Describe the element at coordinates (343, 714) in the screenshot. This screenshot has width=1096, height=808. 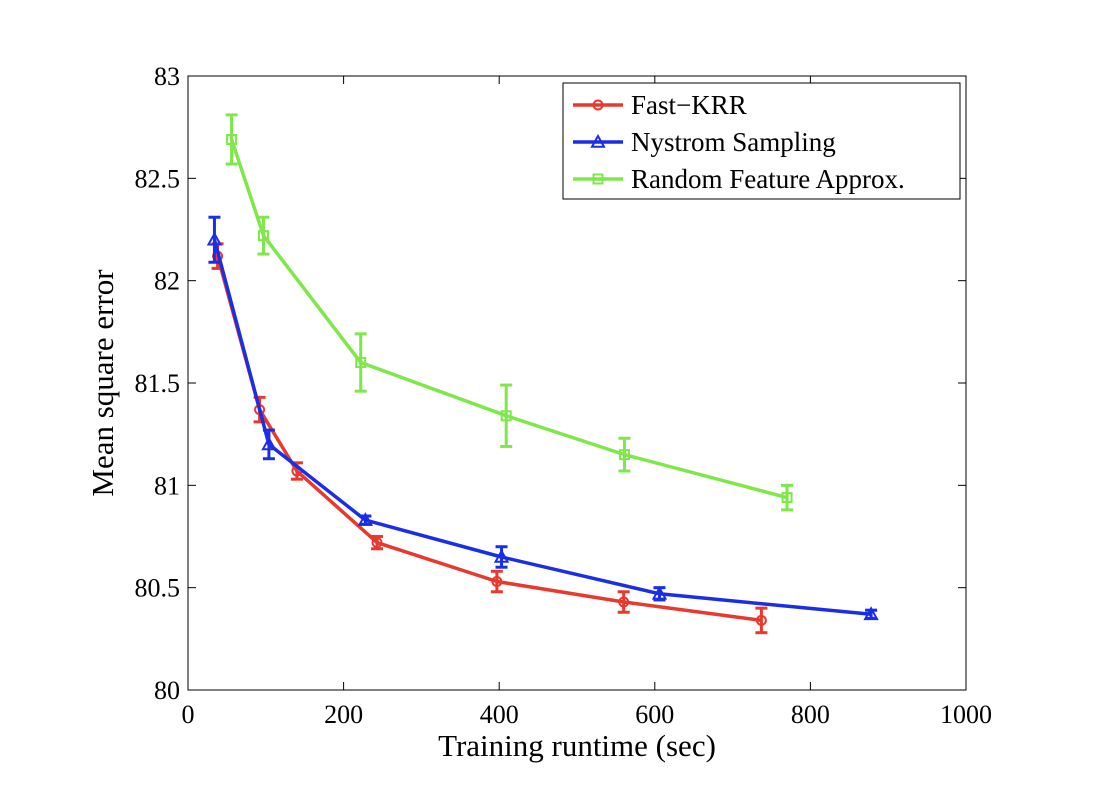
I see `x-tick-label: 200` at that location.